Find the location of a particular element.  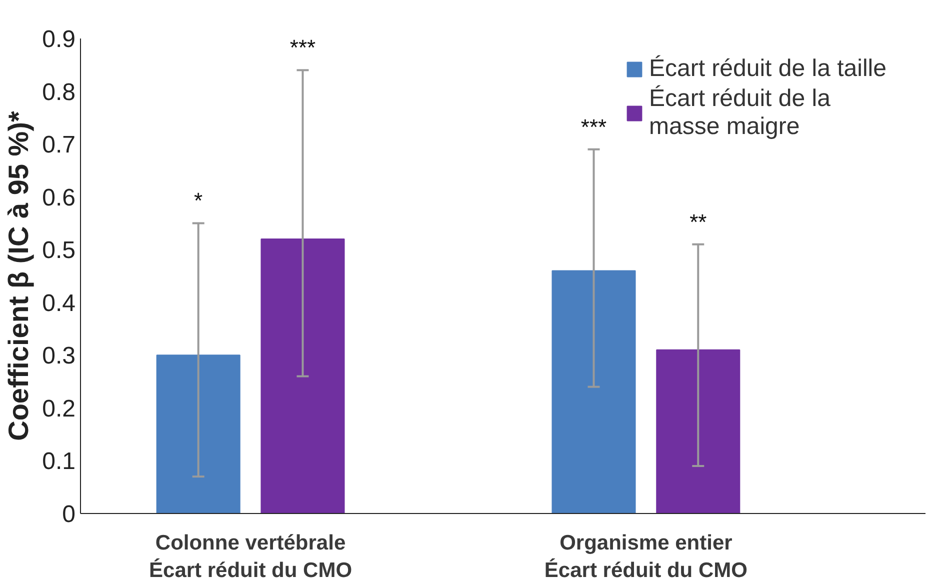

x-tick-label: Organisme entier Écart réduit du CMO is located at coordinates (646, 557).